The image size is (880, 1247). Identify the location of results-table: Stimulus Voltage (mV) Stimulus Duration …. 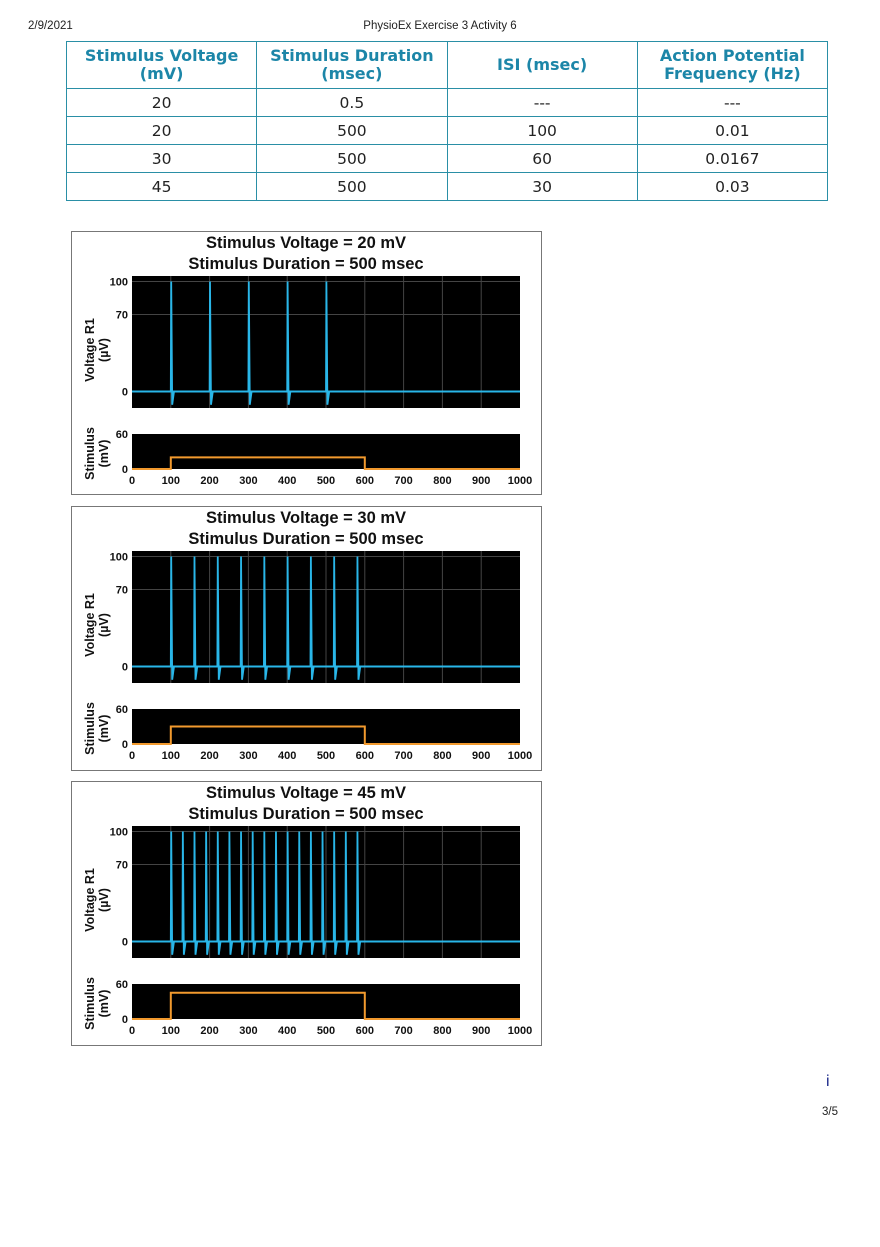
(447, 121).